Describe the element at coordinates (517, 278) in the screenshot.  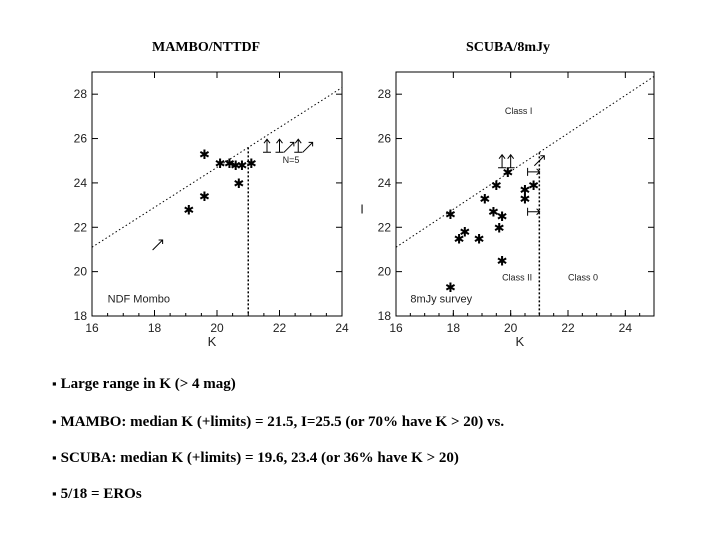
I see `class-ii-label: Class II` at that location.